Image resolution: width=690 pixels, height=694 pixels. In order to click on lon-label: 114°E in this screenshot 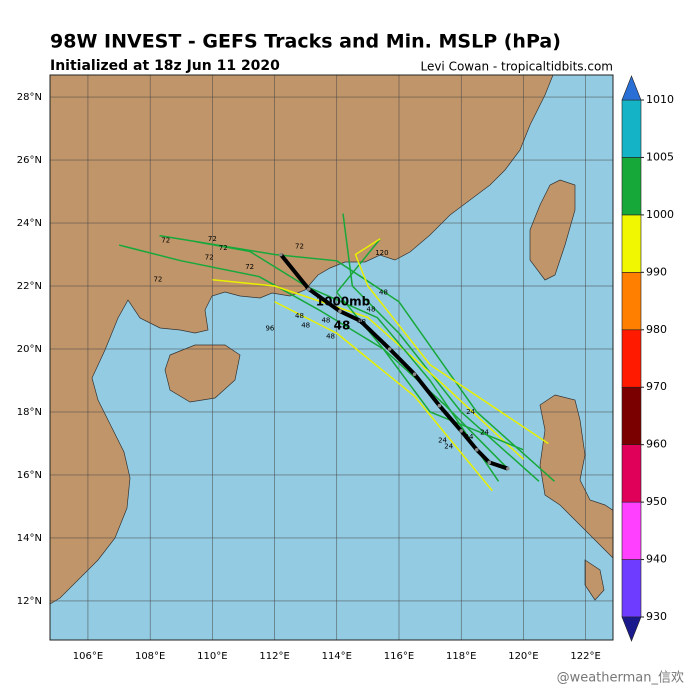, I will do `click(337, 656)`.